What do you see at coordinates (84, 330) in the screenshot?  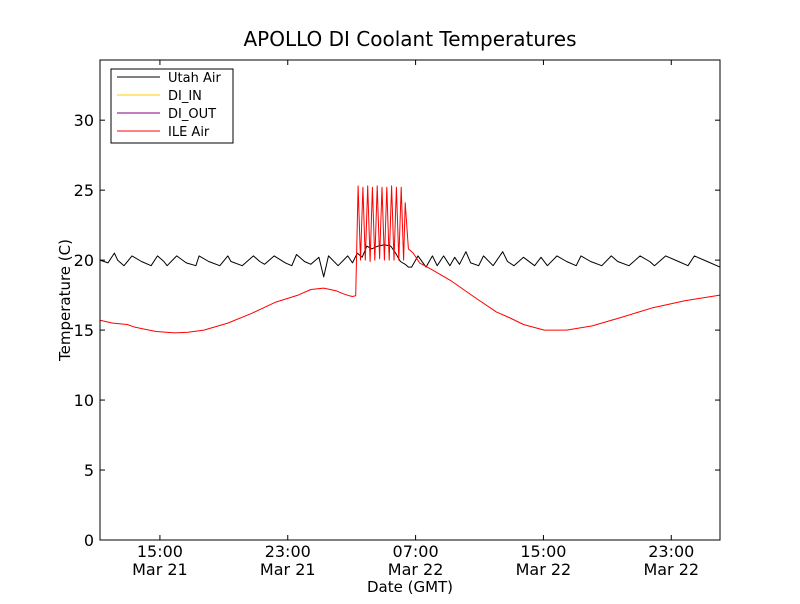 I see `y-tick-label-15: 15` at bounding box center [84, 330].